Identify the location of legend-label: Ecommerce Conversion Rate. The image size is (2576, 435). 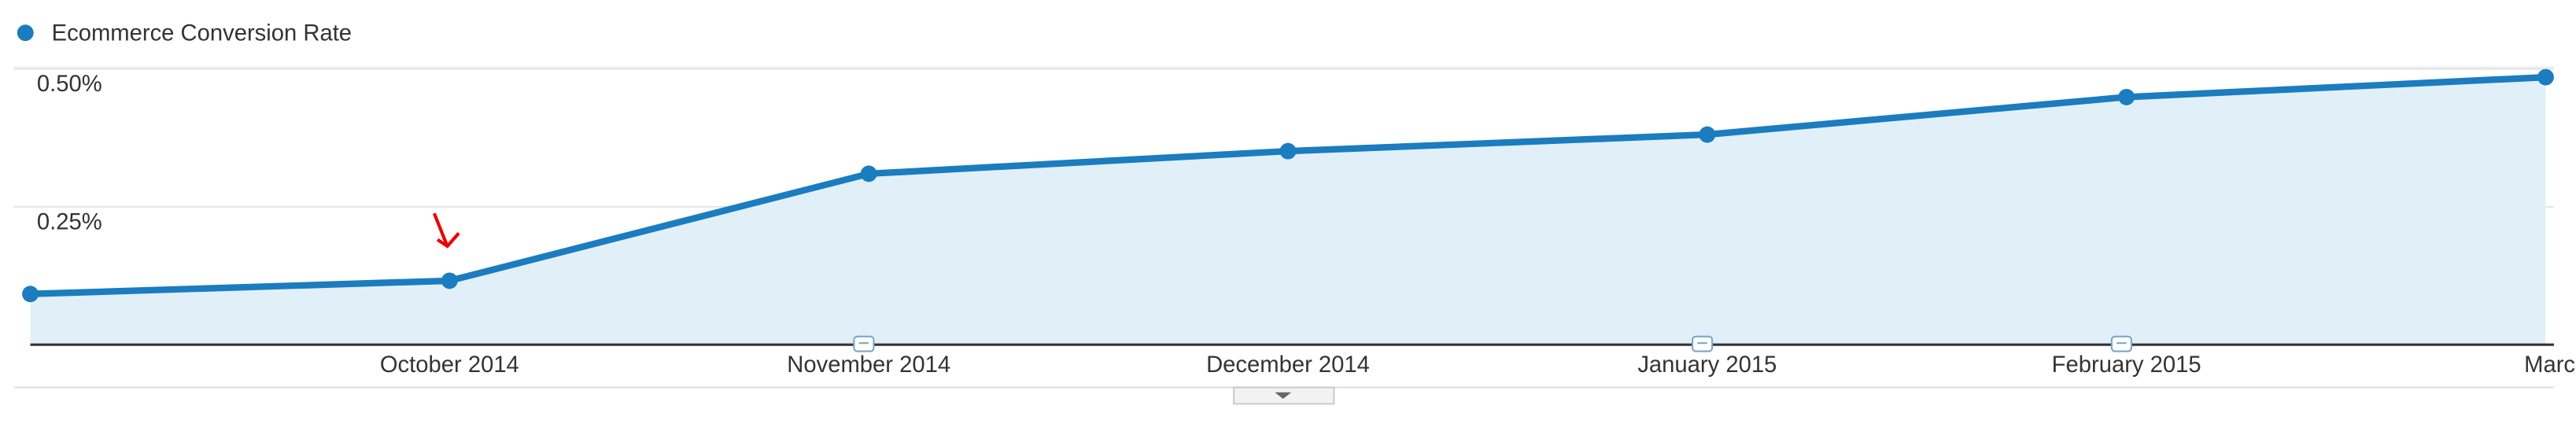
(202, 33).